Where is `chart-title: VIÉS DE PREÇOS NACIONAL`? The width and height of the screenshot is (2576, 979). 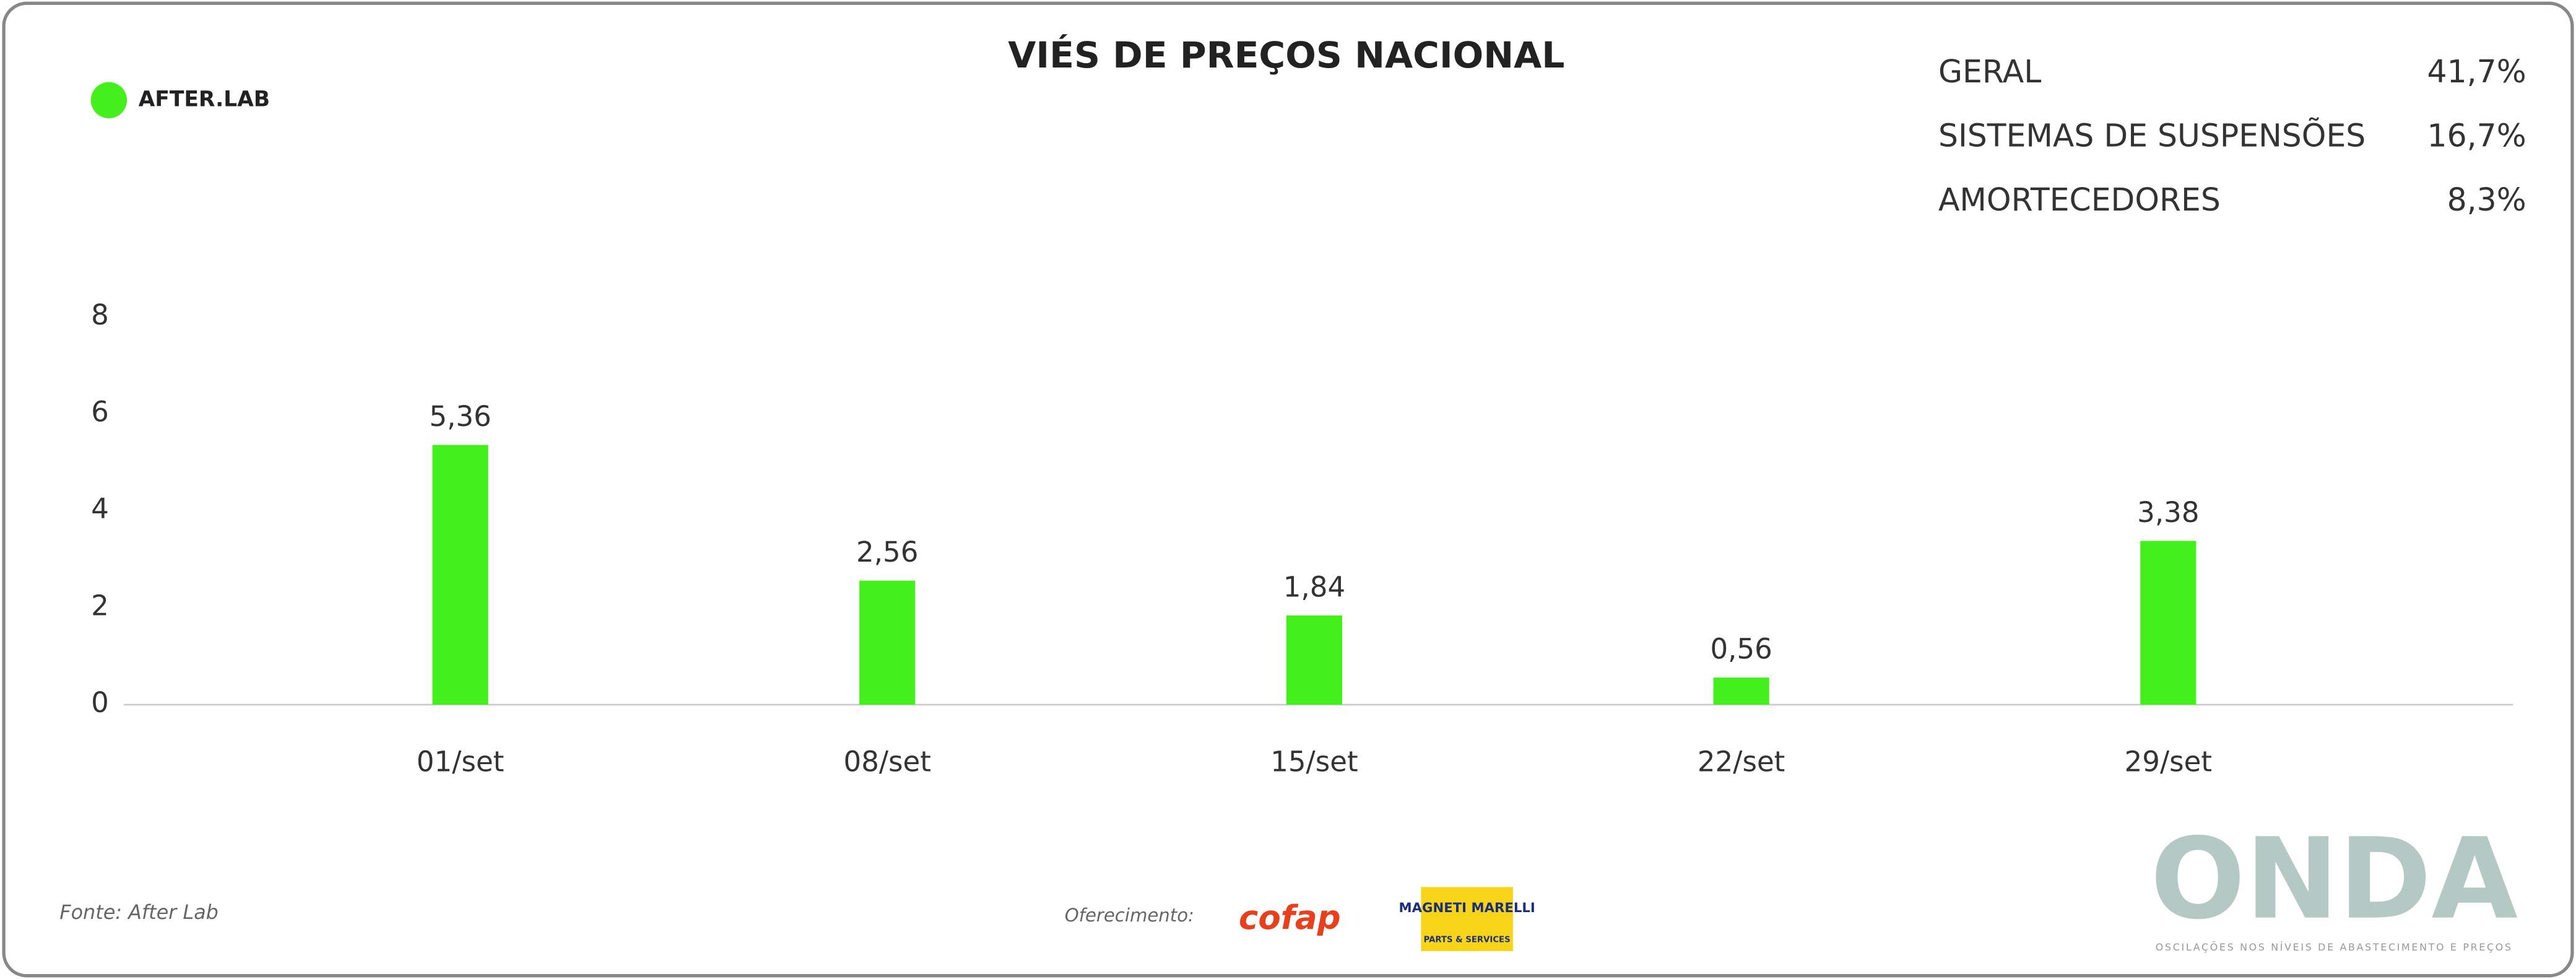
chart-title: VIÉS DE PREÇOS NACIONAL is located at coordinates (1286, 54).